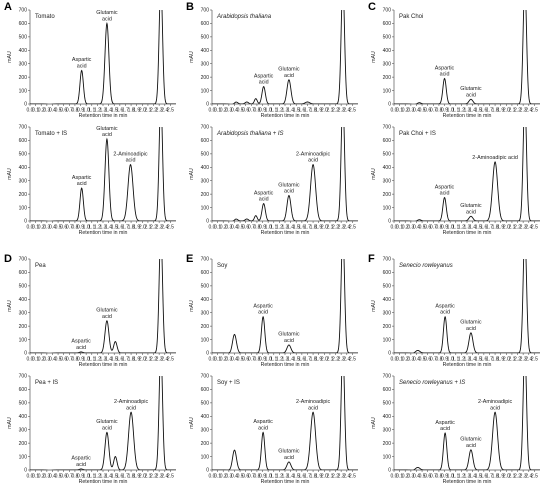 The image size is (550, 493). Describe the element at coordinates (467, 292) in the screenshot. I see `chromatogram-trace` at that location.